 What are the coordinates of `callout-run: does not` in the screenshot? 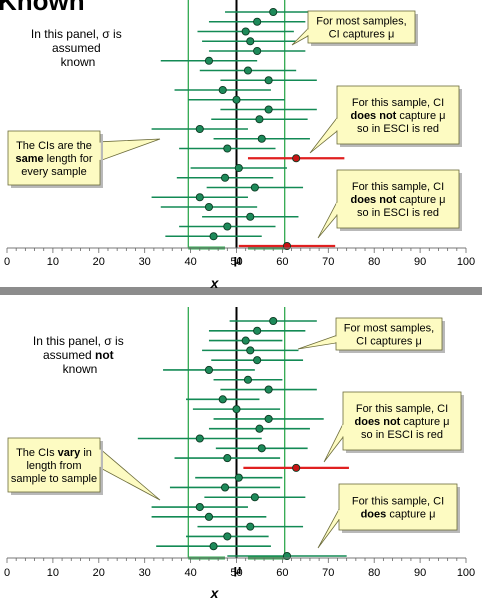 It's located at (378, 422).